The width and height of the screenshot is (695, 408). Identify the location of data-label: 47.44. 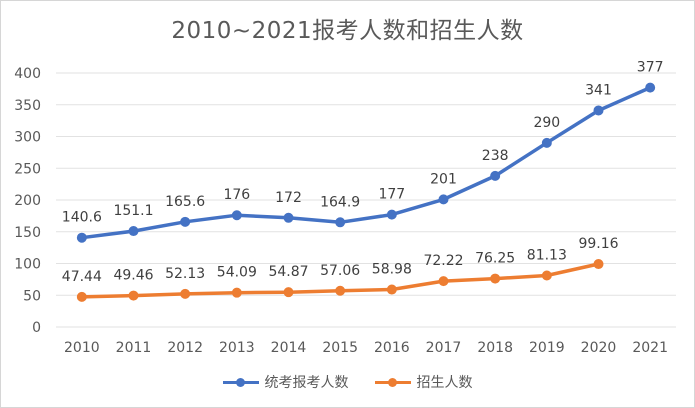
(82, 277).